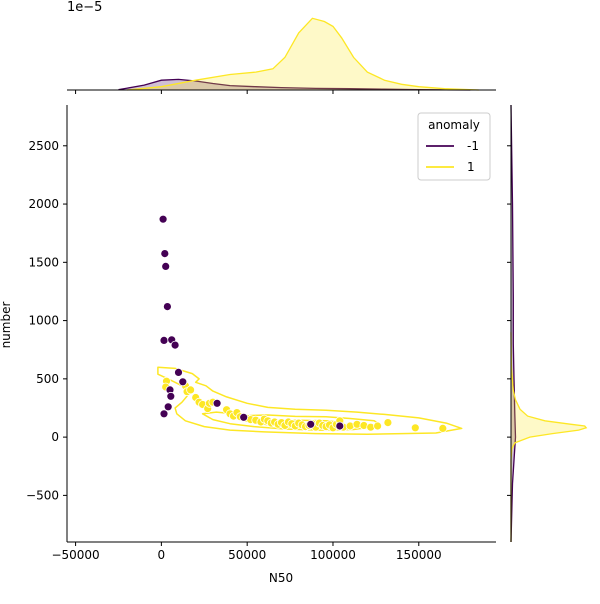  Describe the element at coordinates (43, 321) in the screenshot. I see `y-tick-label: 1000` at that location.